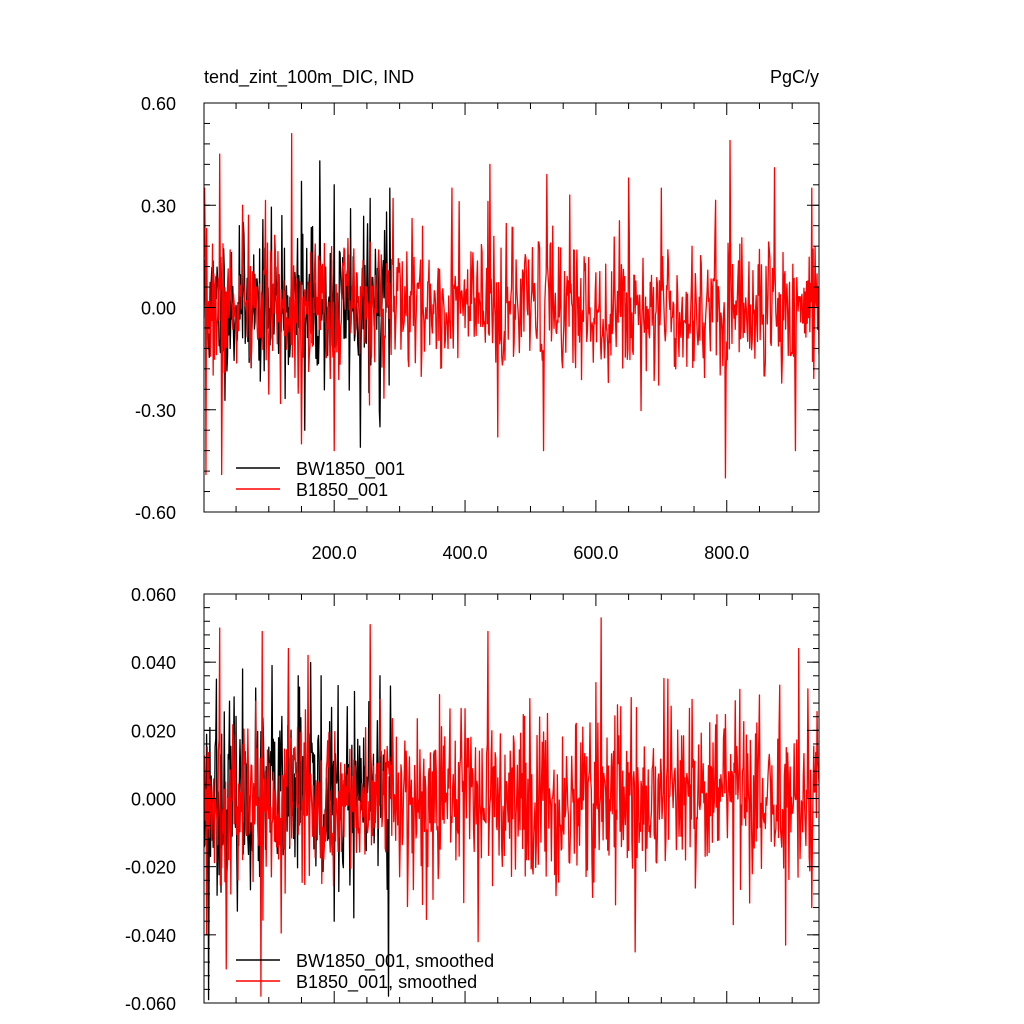 The width and height of the screenshot is (1024, 1024). Describe the element at coordinates (153, 595) in the screenshot. I see `y-tick-label: 0.060` at that location.